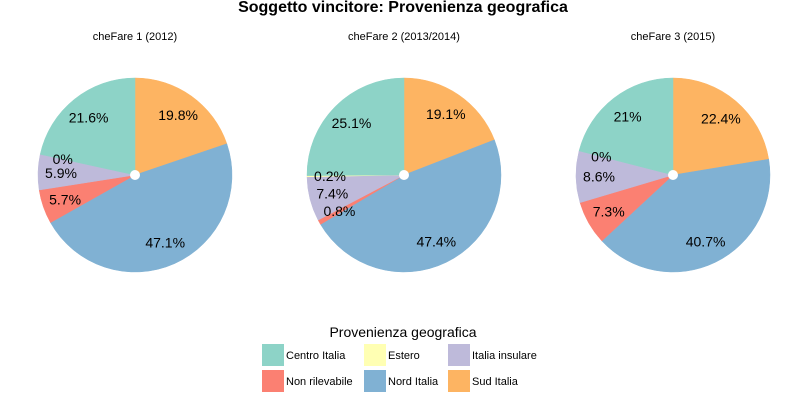 This screenshot has height=400, width=804. I want to click on legend-label: Italia insulare, so click(504, 356).